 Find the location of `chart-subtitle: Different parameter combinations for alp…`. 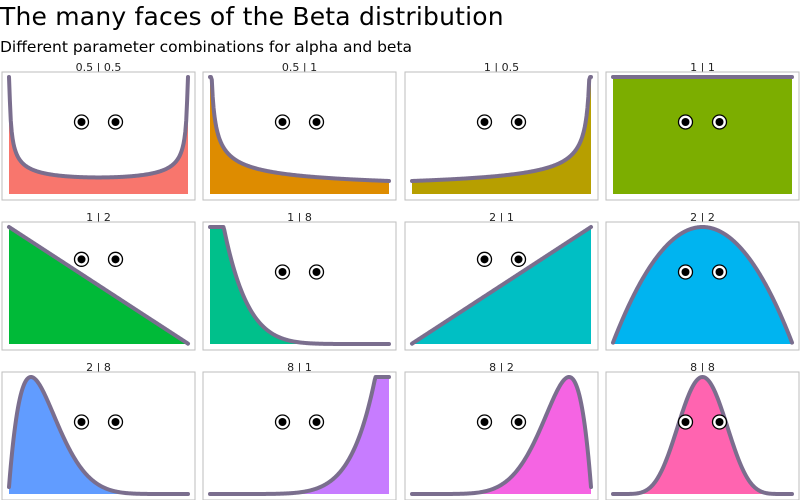

chart-subtitle: Different parameter combinations for alp… is located at coordinates (206, 47).